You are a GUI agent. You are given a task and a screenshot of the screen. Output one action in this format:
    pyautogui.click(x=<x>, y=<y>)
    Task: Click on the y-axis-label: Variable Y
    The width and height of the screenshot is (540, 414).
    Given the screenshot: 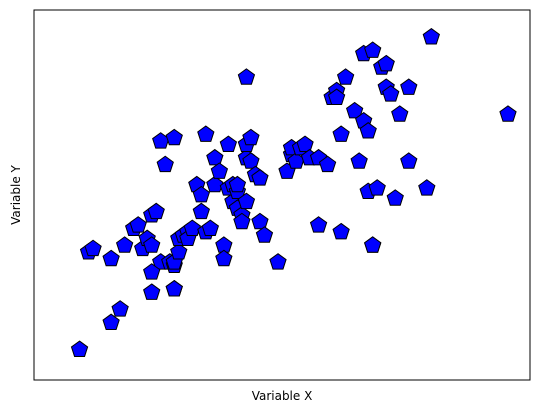 What is the action you would take?
    pyautogui.click(x=16, y=194)
    